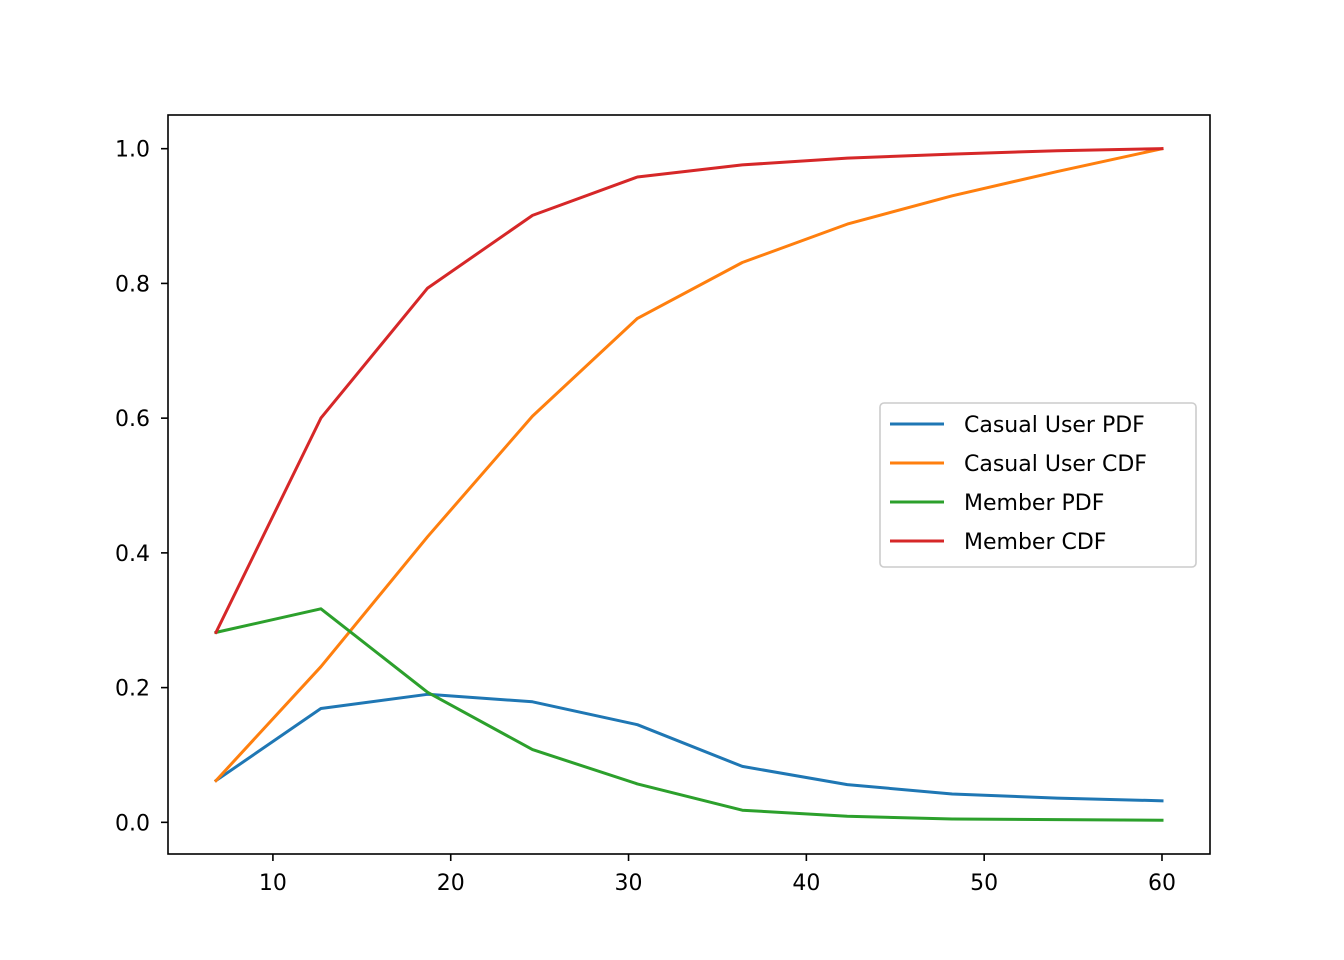 Image resolution: width=1344 pixels, height=960 pixels. I want to click on x-tick-label: 50, so click(984, 883).